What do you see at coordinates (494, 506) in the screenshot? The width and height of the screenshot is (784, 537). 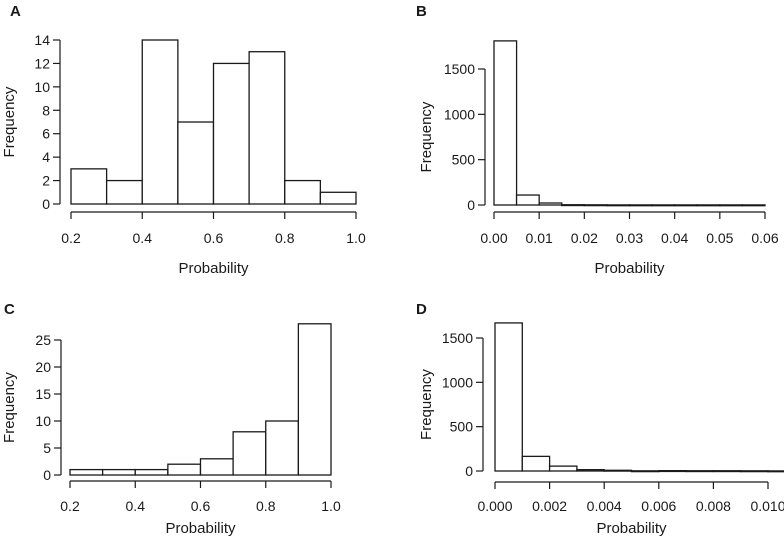 I see `x-tick-label: 0.000` at bounding box center [494, 506].